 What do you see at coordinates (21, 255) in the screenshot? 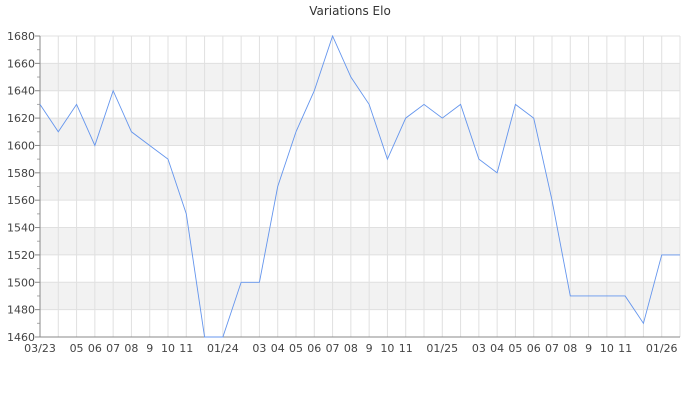
I see `y-tick-label: 1520` at bounding box center [21, 255].